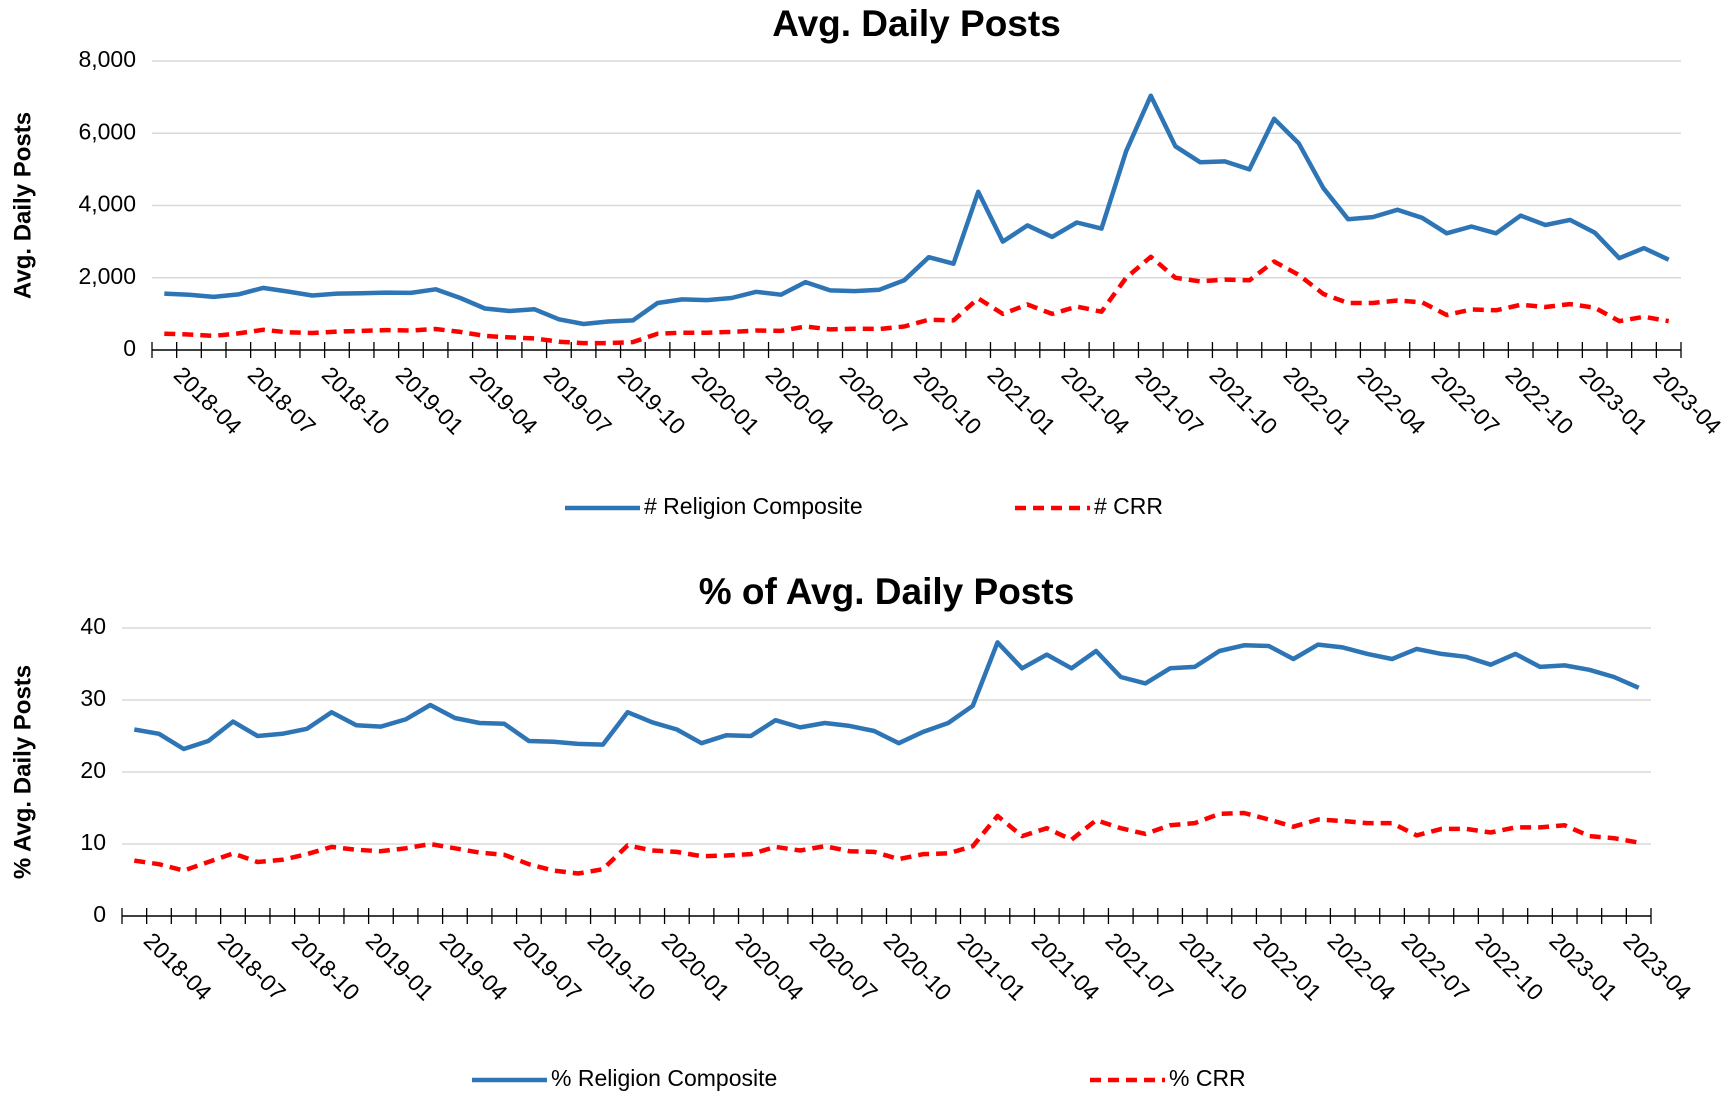  I want to click on y-tick-label: 30, so click(93, 698).